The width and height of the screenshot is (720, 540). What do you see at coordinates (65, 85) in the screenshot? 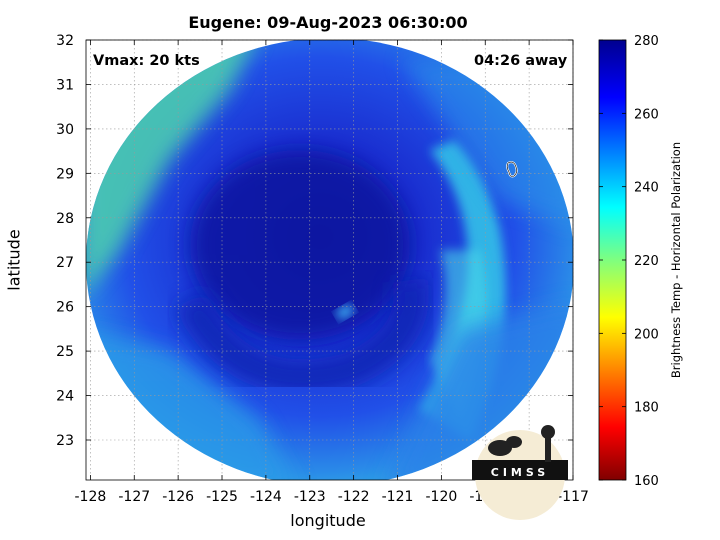
I see `y-tick-label: 31` at bounding box center [65, 85].